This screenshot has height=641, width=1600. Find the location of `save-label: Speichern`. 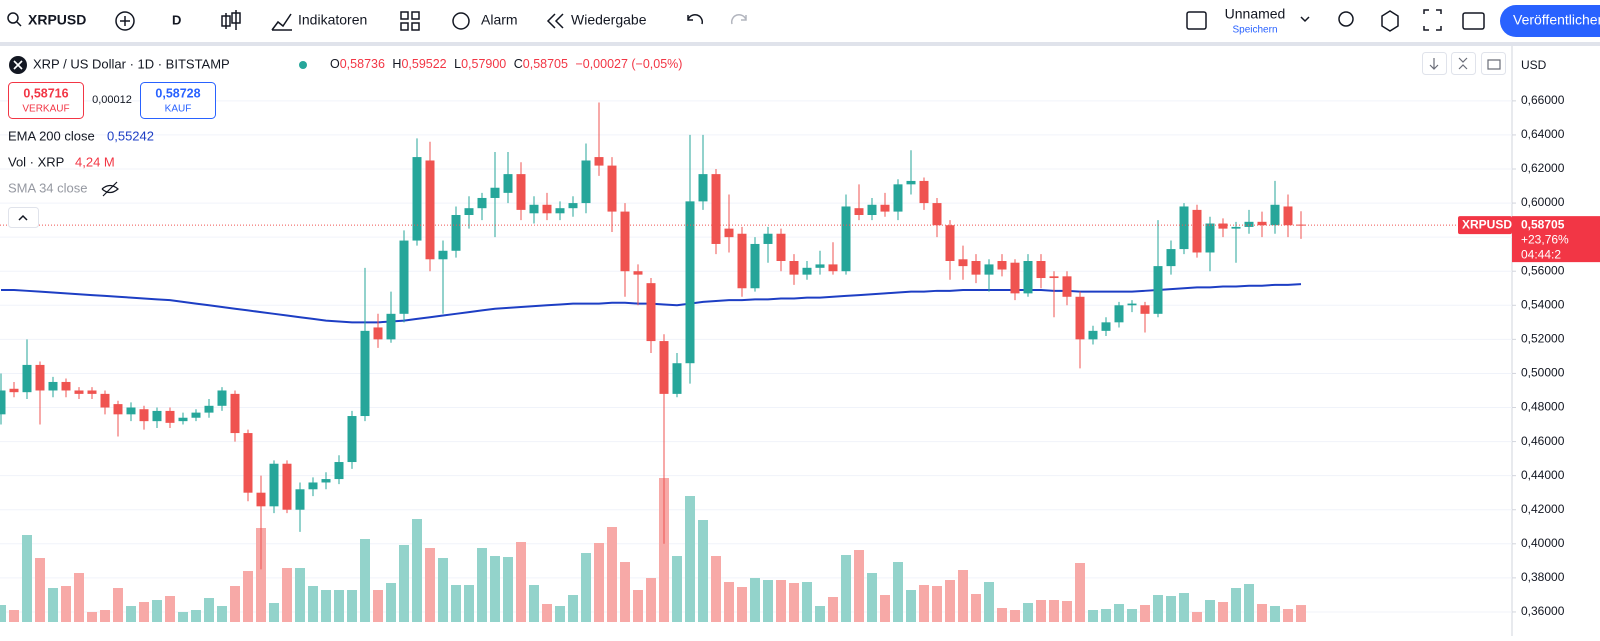

save-label: Speichern is located at coordinates (1254, 30).